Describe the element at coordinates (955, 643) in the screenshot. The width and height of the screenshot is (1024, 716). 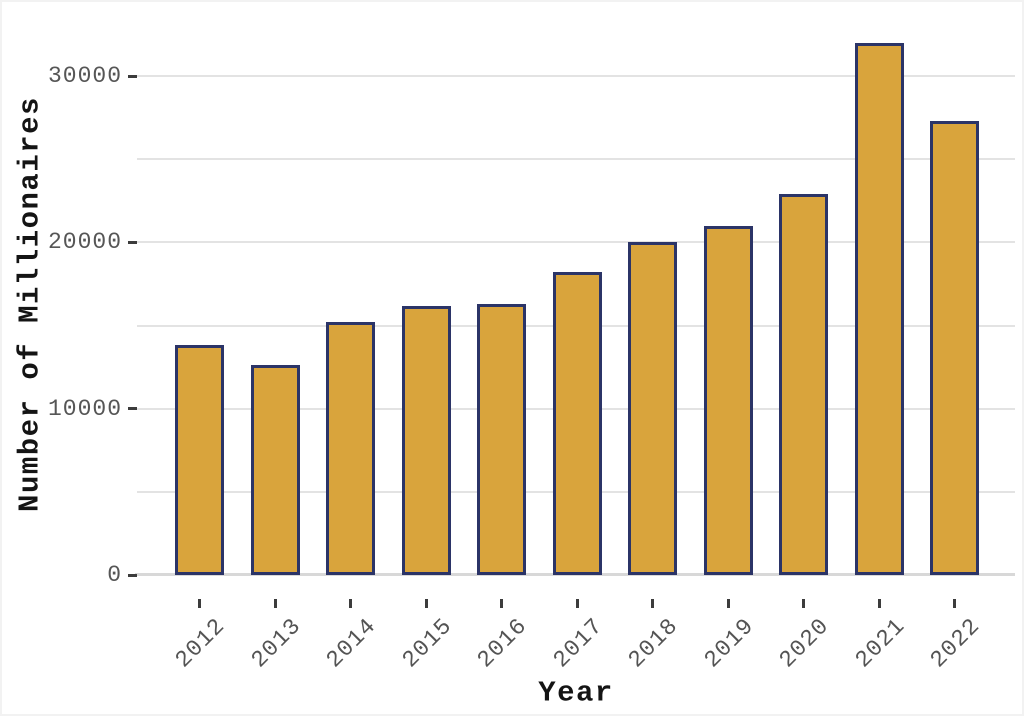
I see `x-tick-label-2022: 2022` at that location.